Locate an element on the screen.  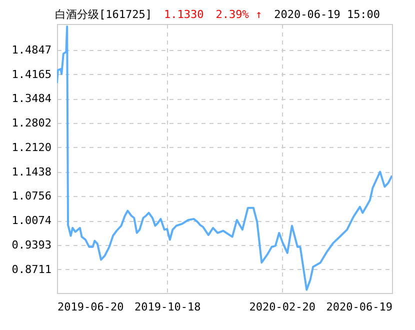
y-tick-label: 1.2802 is located at coordinates (32, 123).